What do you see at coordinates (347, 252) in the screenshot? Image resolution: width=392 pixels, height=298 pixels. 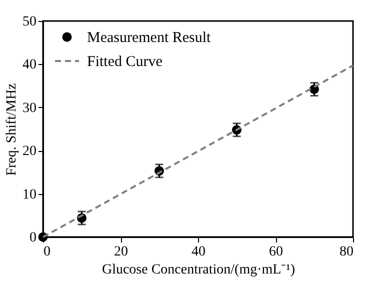 I see `x-tick-label: 80` at bounding box center [347, 252].